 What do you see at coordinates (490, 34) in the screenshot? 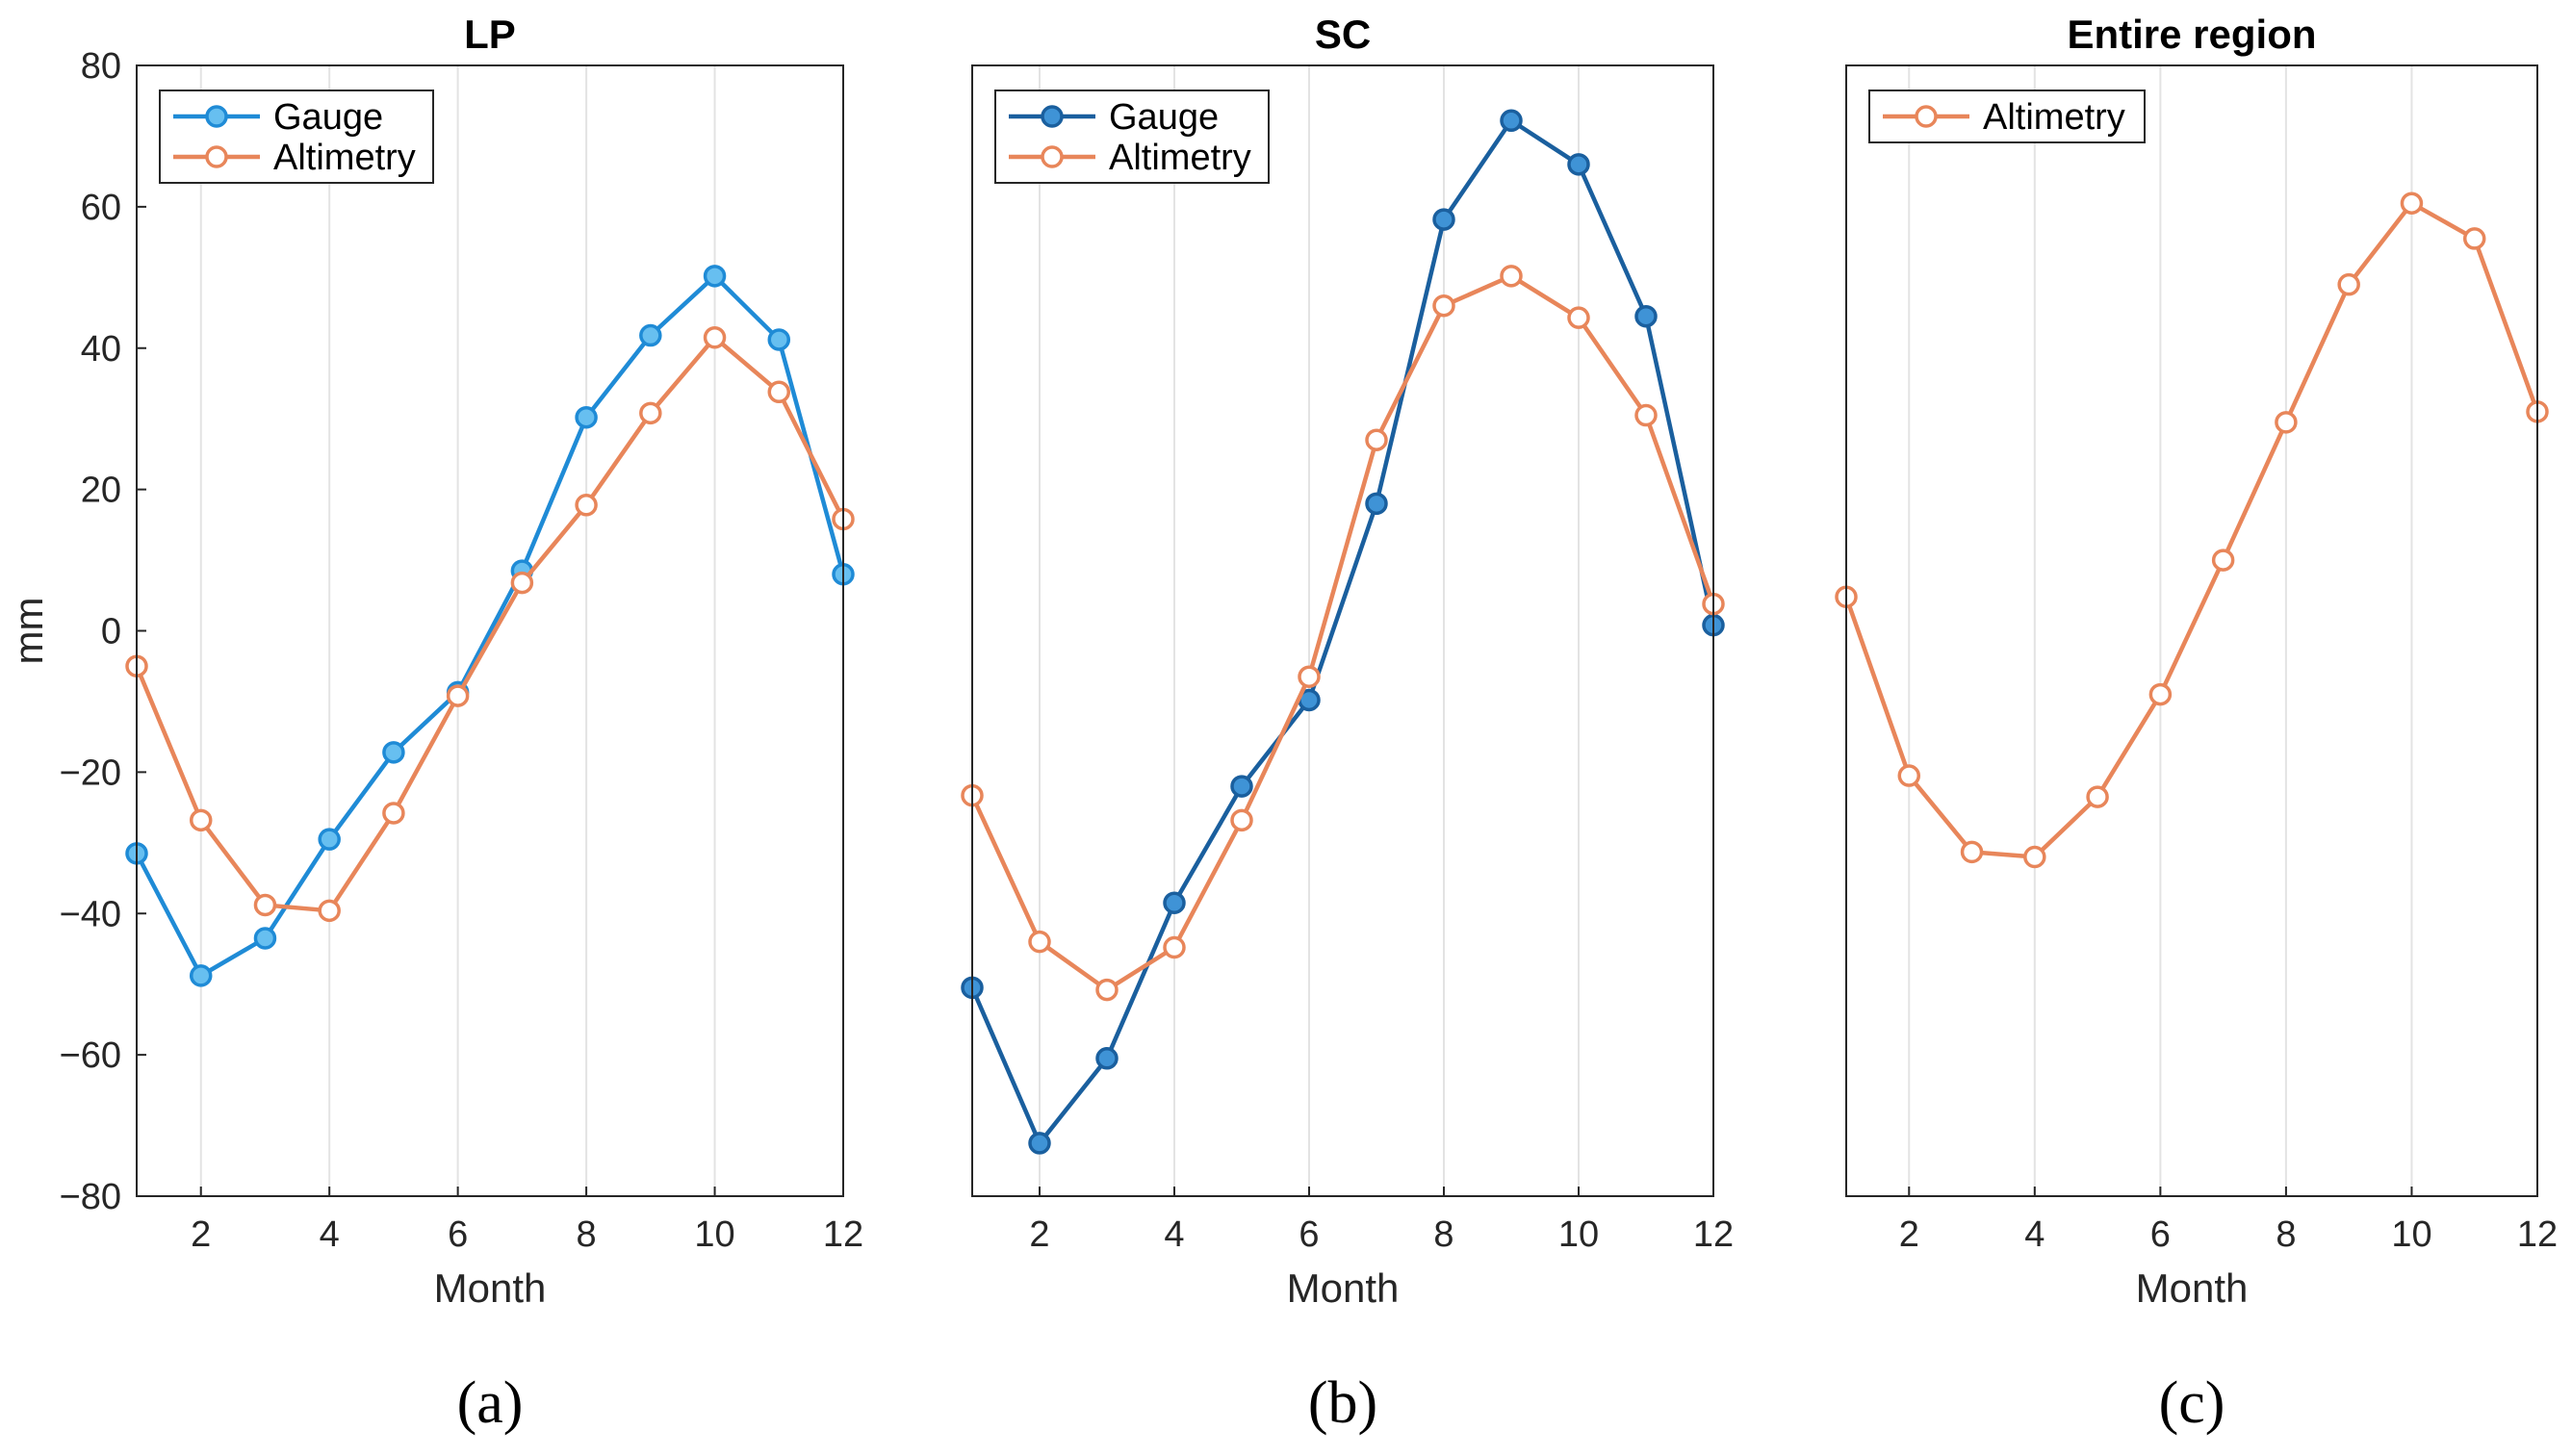
I see `chart-title: LP` at bounding box center [490, 34].